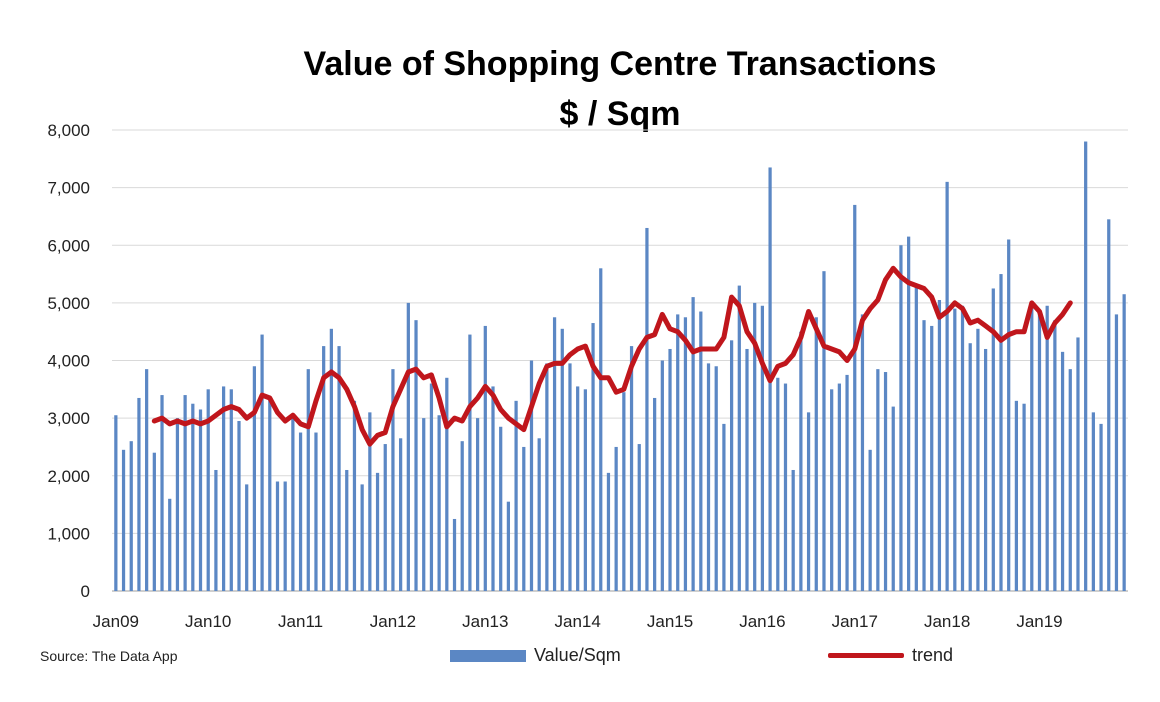  I want to click on x-tick-label: Jan18, so click(947, 621).